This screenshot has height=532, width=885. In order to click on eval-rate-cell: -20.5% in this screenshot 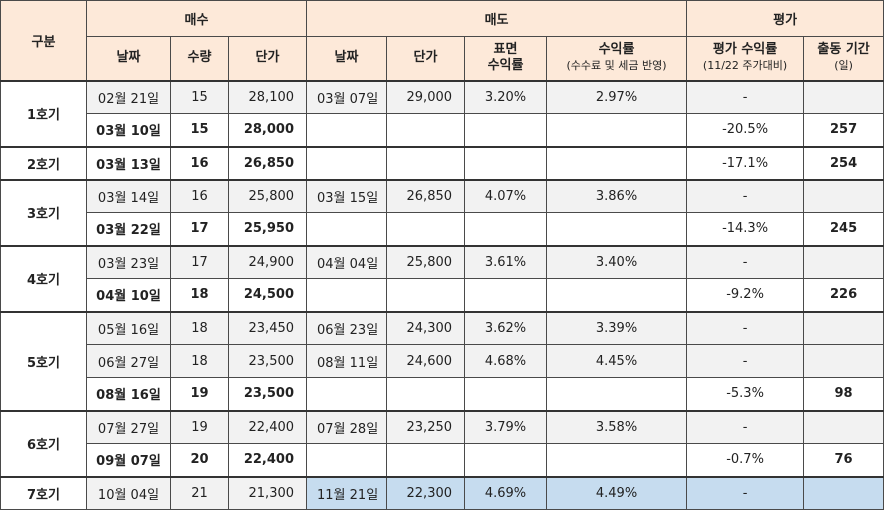, I will do `click(745, 130)`.